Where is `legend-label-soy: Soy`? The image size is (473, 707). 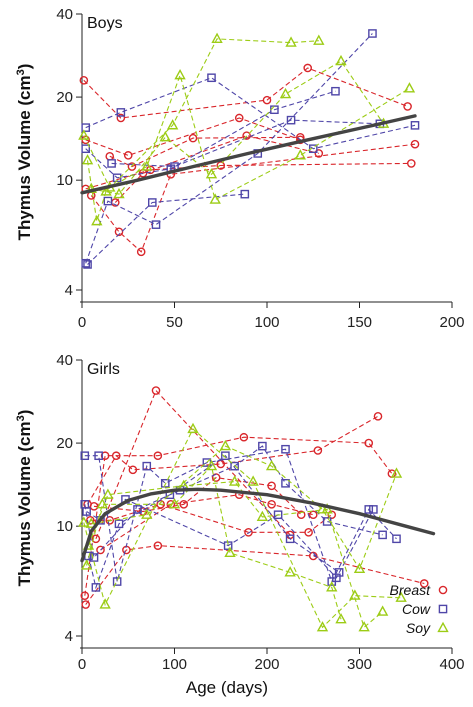 legend-label-soy: Soy is located at coordinates (418, 628).